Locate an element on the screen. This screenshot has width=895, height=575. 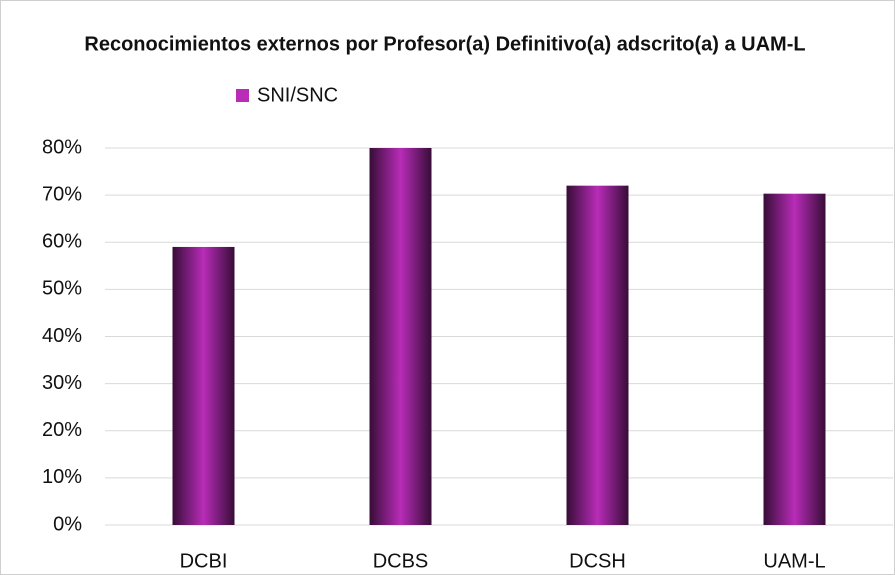
y-tick-label: 40% is located at coordinates (62, 336).